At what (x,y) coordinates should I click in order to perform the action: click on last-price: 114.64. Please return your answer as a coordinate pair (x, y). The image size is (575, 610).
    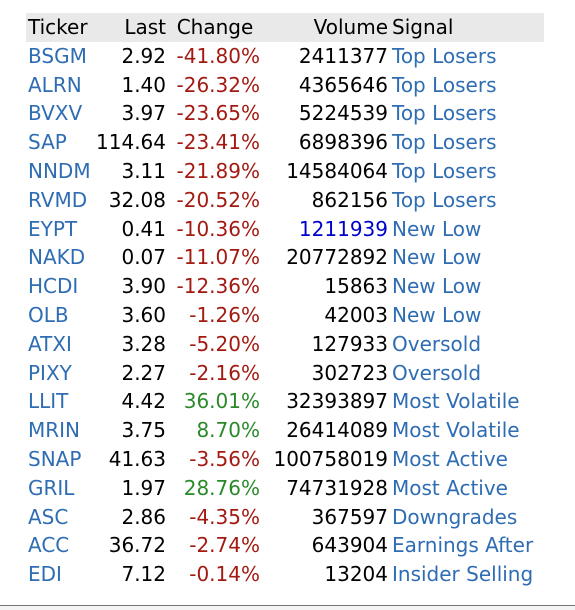
    Looking at the image, I should click on (131, 142).